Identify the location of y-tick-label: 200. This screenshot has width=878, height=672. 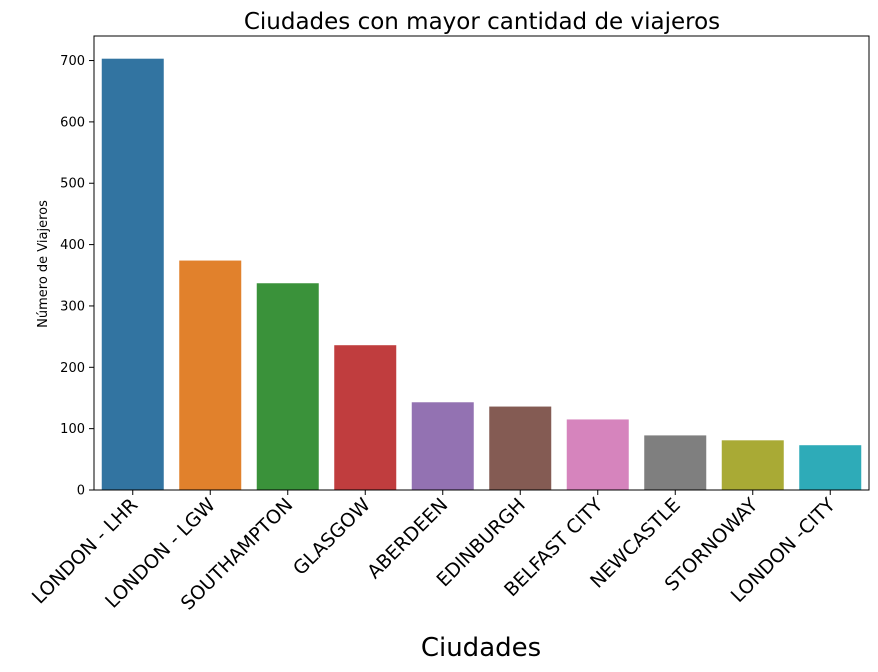
(72, 368).